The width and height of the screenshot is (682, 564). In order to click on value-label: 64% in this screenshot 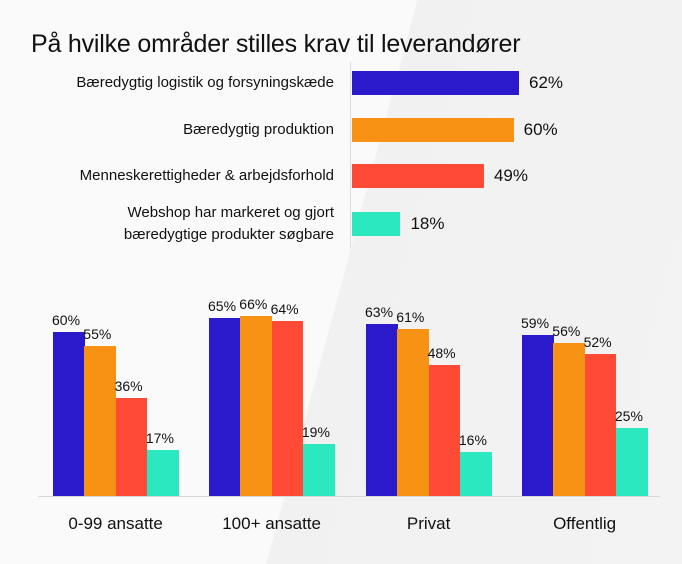, I will do `click(284, 309)`.